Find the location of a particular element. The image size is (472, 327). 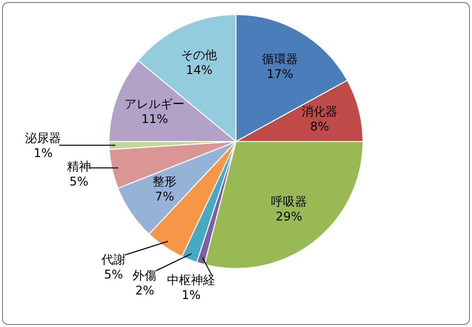

data-label: 29% is located at coordinates (289, 216).